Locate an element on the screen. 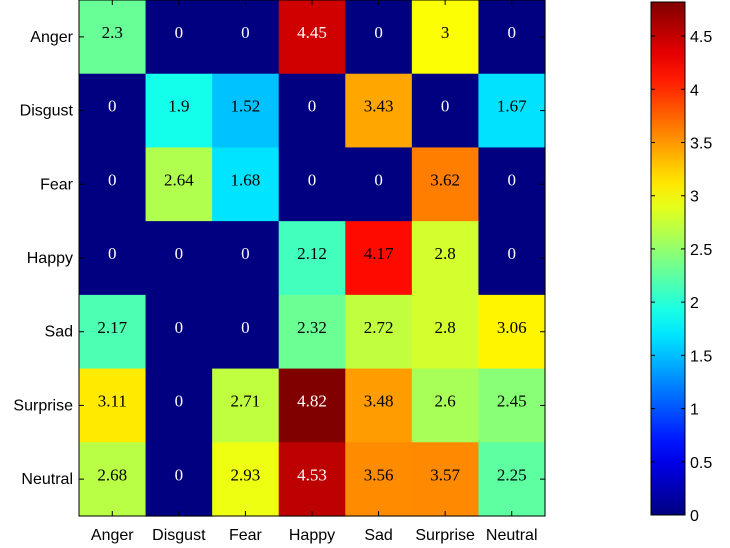 The width and height of the screenshot is (730, 548). heatmap-cell-fear-sad is located at coordinates (379, 184).